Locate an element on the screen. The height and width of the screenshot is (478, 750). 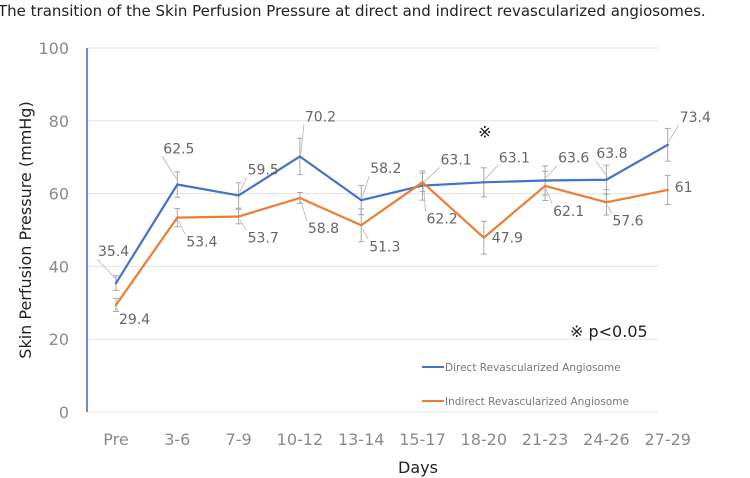
x-axis-title: Days is located at coordinates (418, 467).